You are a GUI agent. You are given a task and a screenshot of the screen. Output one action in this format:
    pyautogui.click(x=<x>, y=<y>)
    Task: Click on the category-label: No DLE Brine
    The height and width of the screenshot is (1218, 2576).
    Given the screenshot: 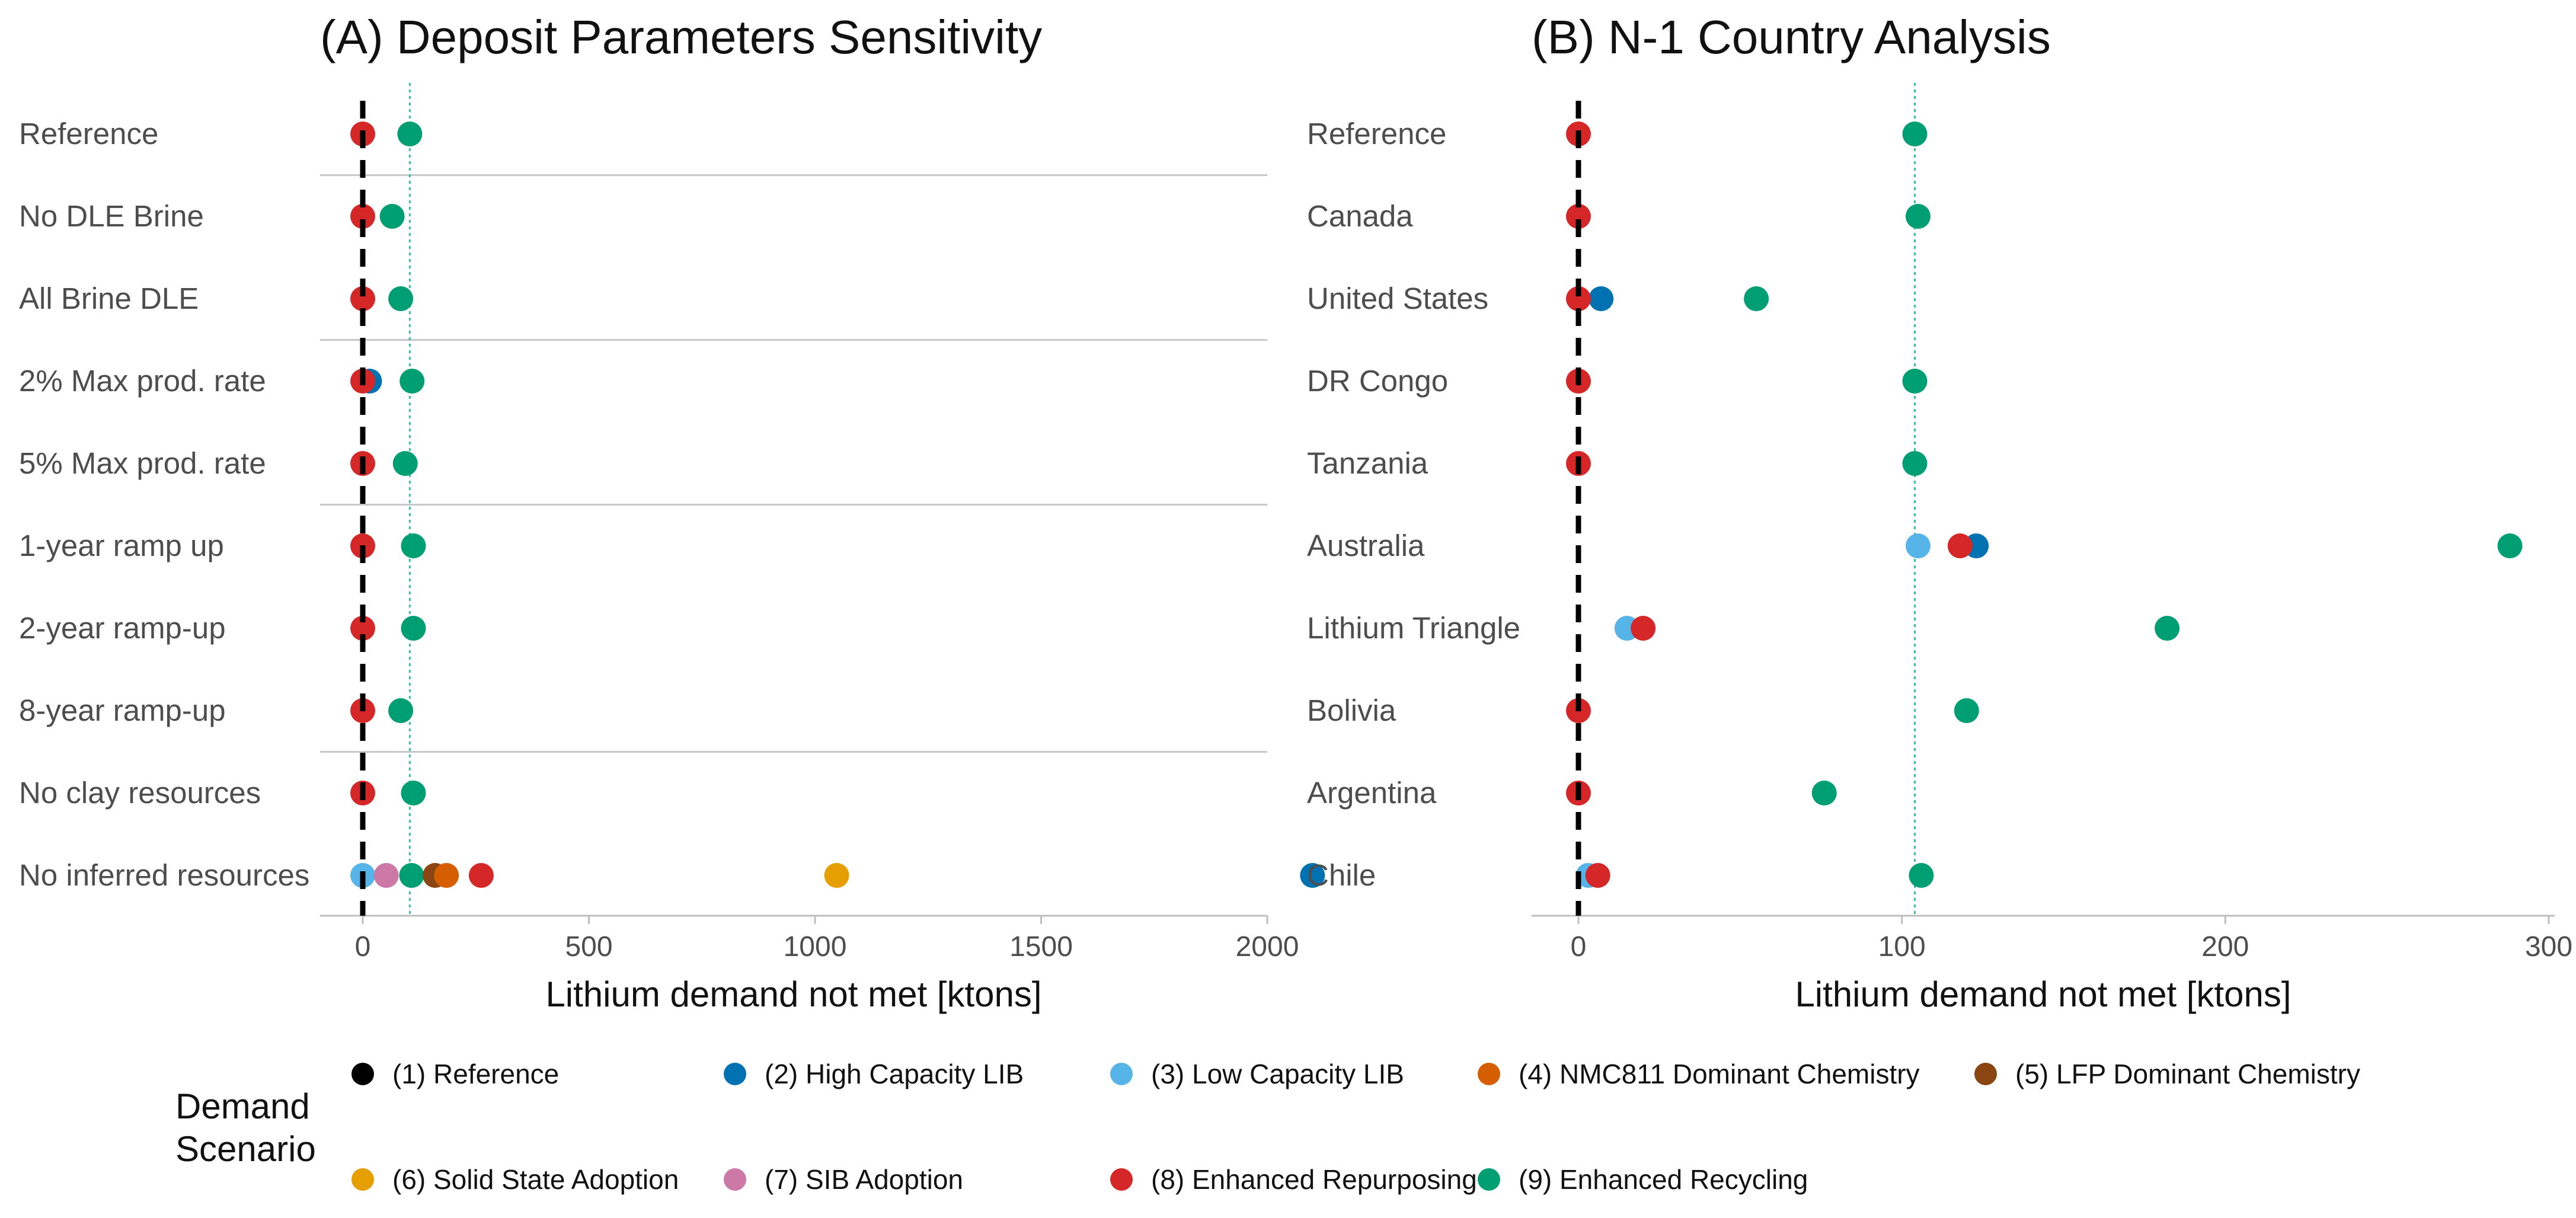 What is the action you would take?
    pyautogui.click(x=111, y=216)
    